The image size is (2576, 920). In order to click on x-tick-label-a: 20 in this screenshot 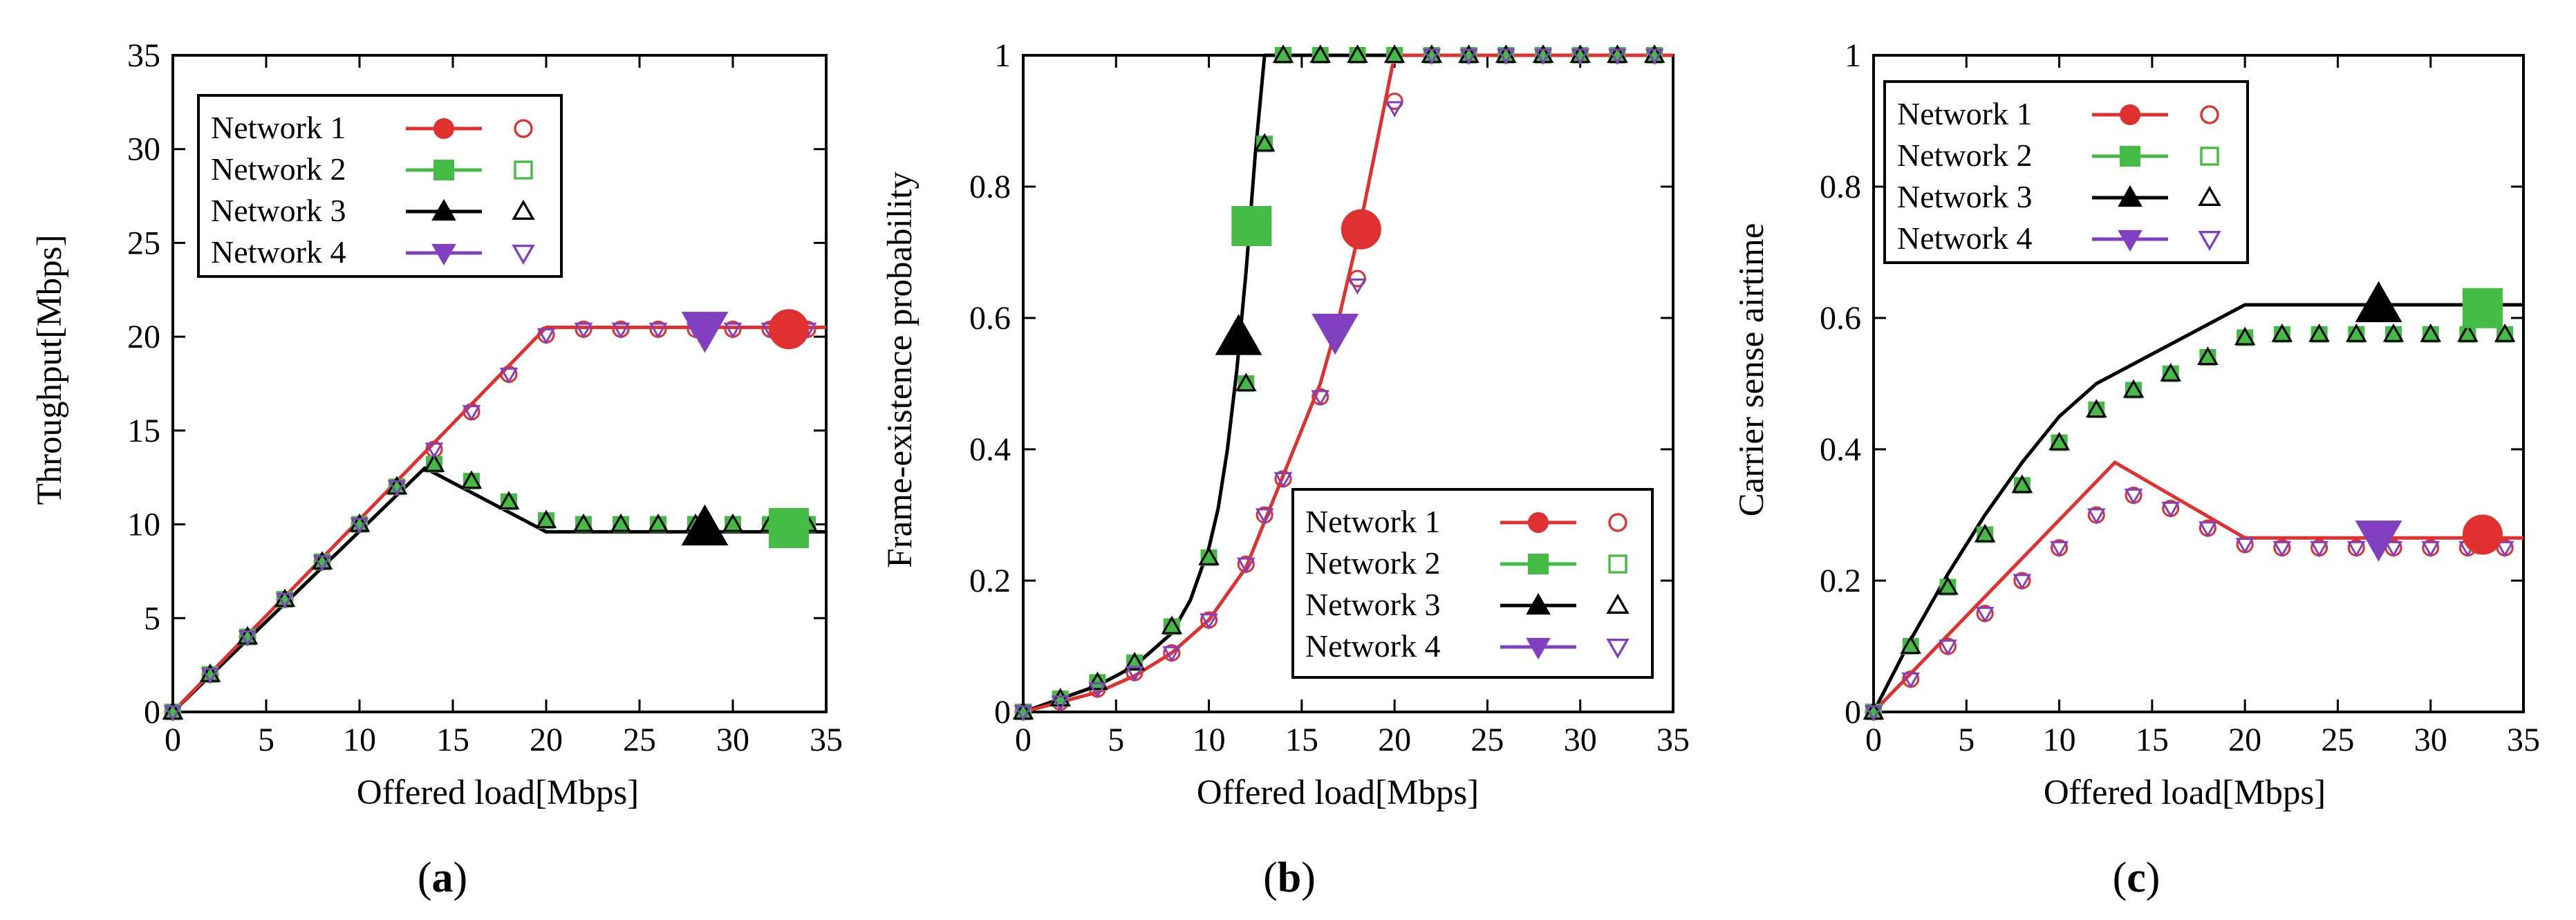, I will do `click(546, 740)`.